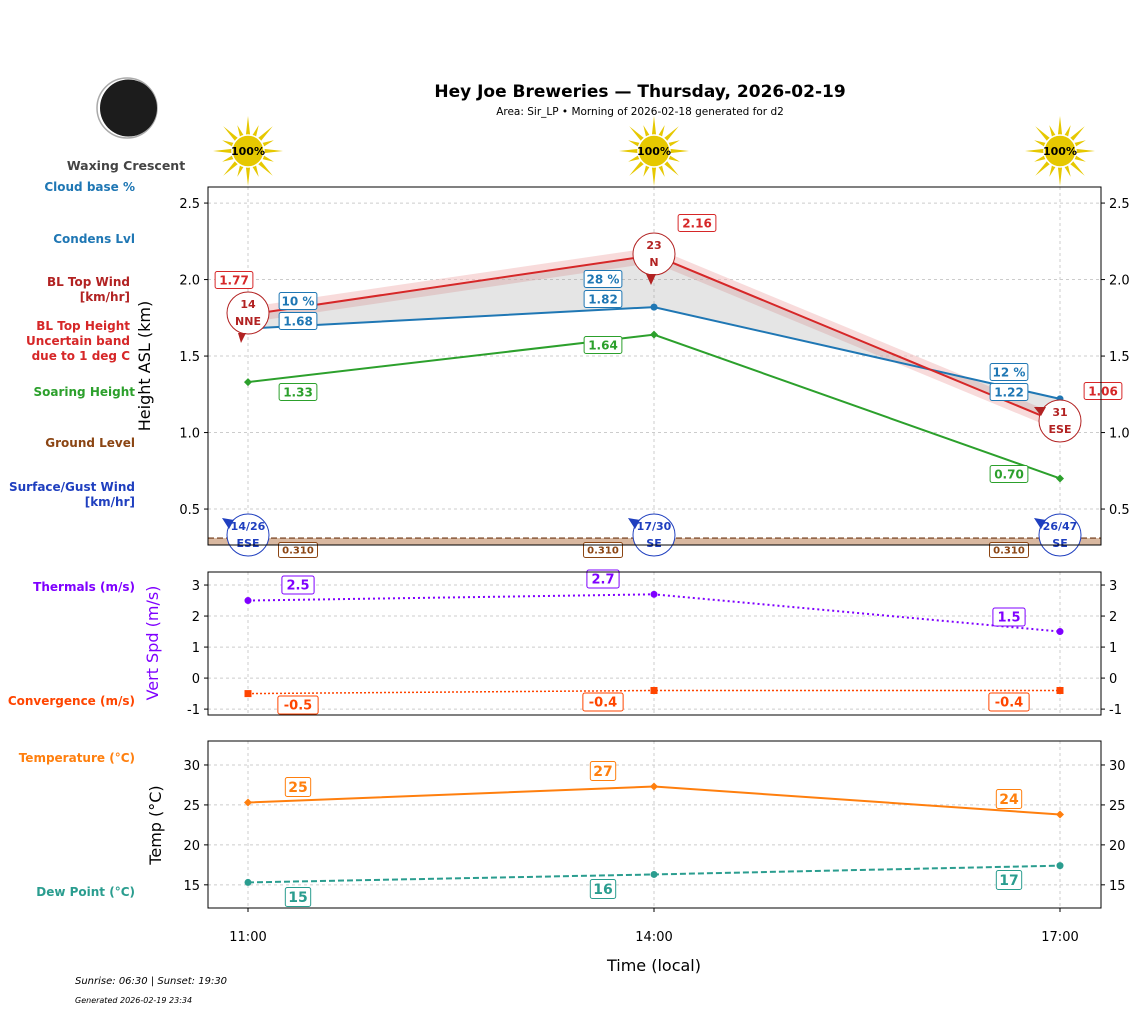 The height and width of the screenshot is (1011, 1147). I want to click on cloud-pct-label: 10 %, so click(298, 301).